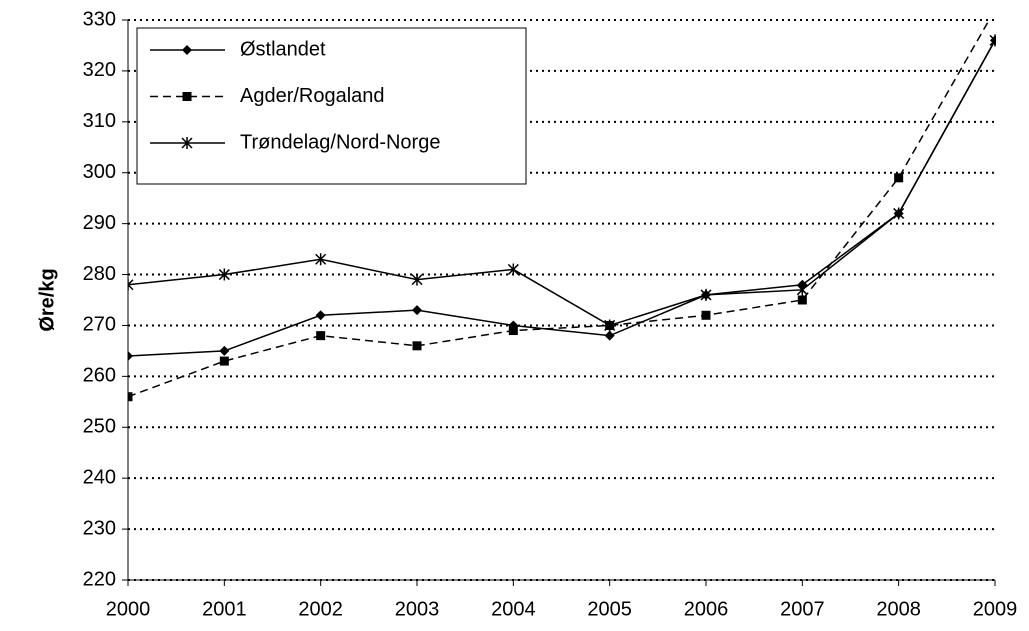 Image resolution: width=1029 pixels, height=631 pixels. What do you see at coordinates (340, 142) in the screenshot?
I see `legend-label: Trøndelag/Nord-Norge` at bounding box center [340, 142].